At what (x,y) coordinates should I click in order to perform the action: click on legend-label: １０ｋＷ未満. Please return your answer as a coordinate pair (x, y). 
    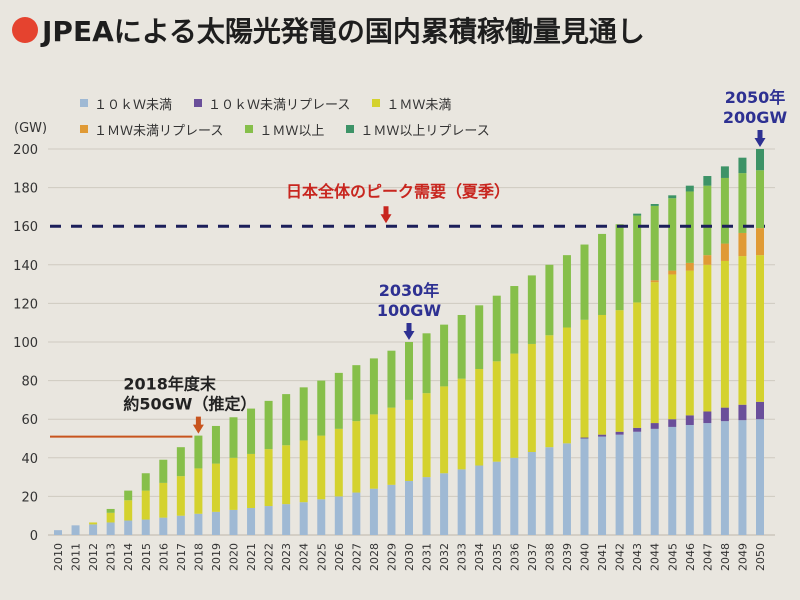
    Looking at the image, I should click on (133, 105).